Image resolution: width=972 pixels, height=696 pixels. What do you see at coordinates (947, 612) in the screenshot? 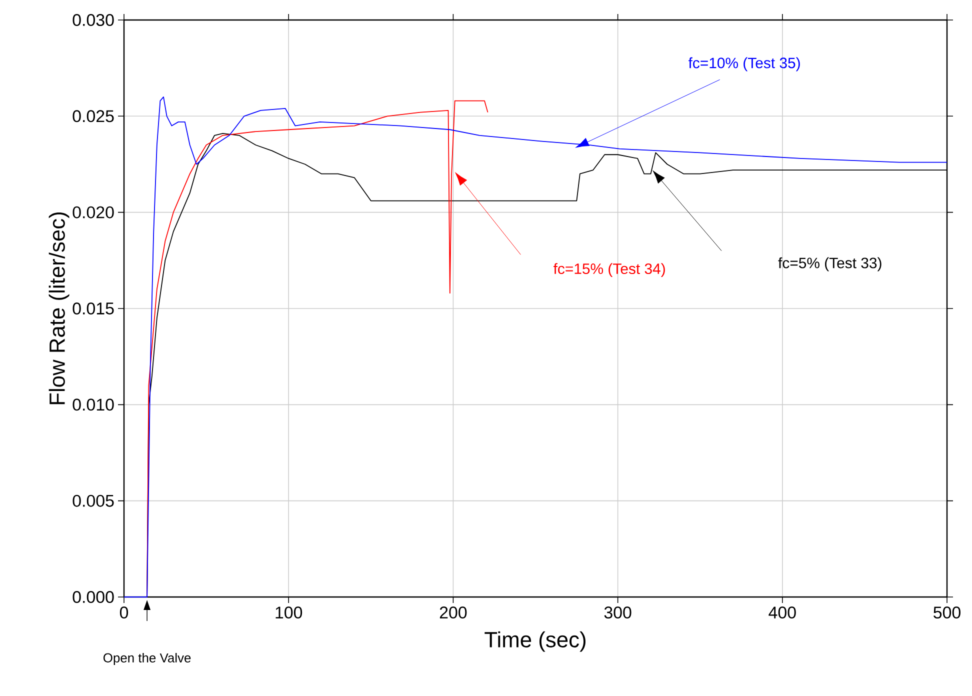
I see `x-tick-label: 500` at bounding box center [947, 612].